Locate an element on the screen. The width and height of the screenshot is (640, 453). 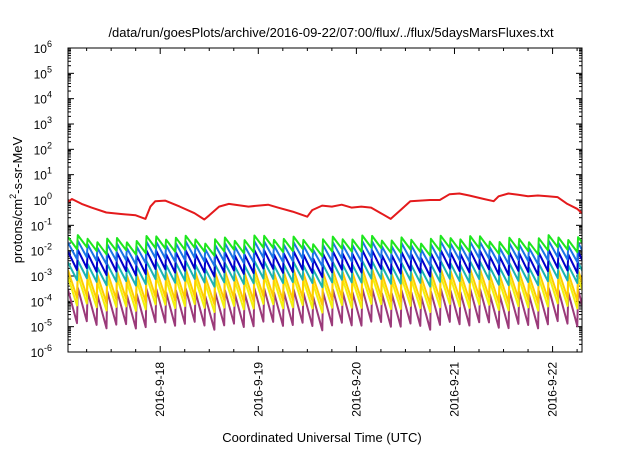
y-tick-label: 10⁵ is located at coordinates (43, 72).